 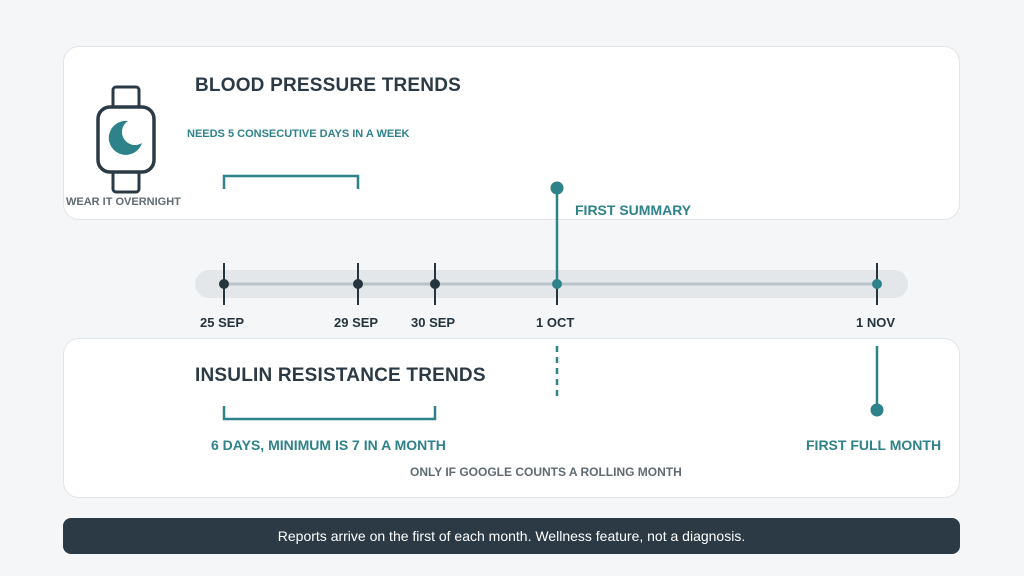 I want to click on wear-note: WEAR IT OVERNIGHT, so click(x=123, y=202).